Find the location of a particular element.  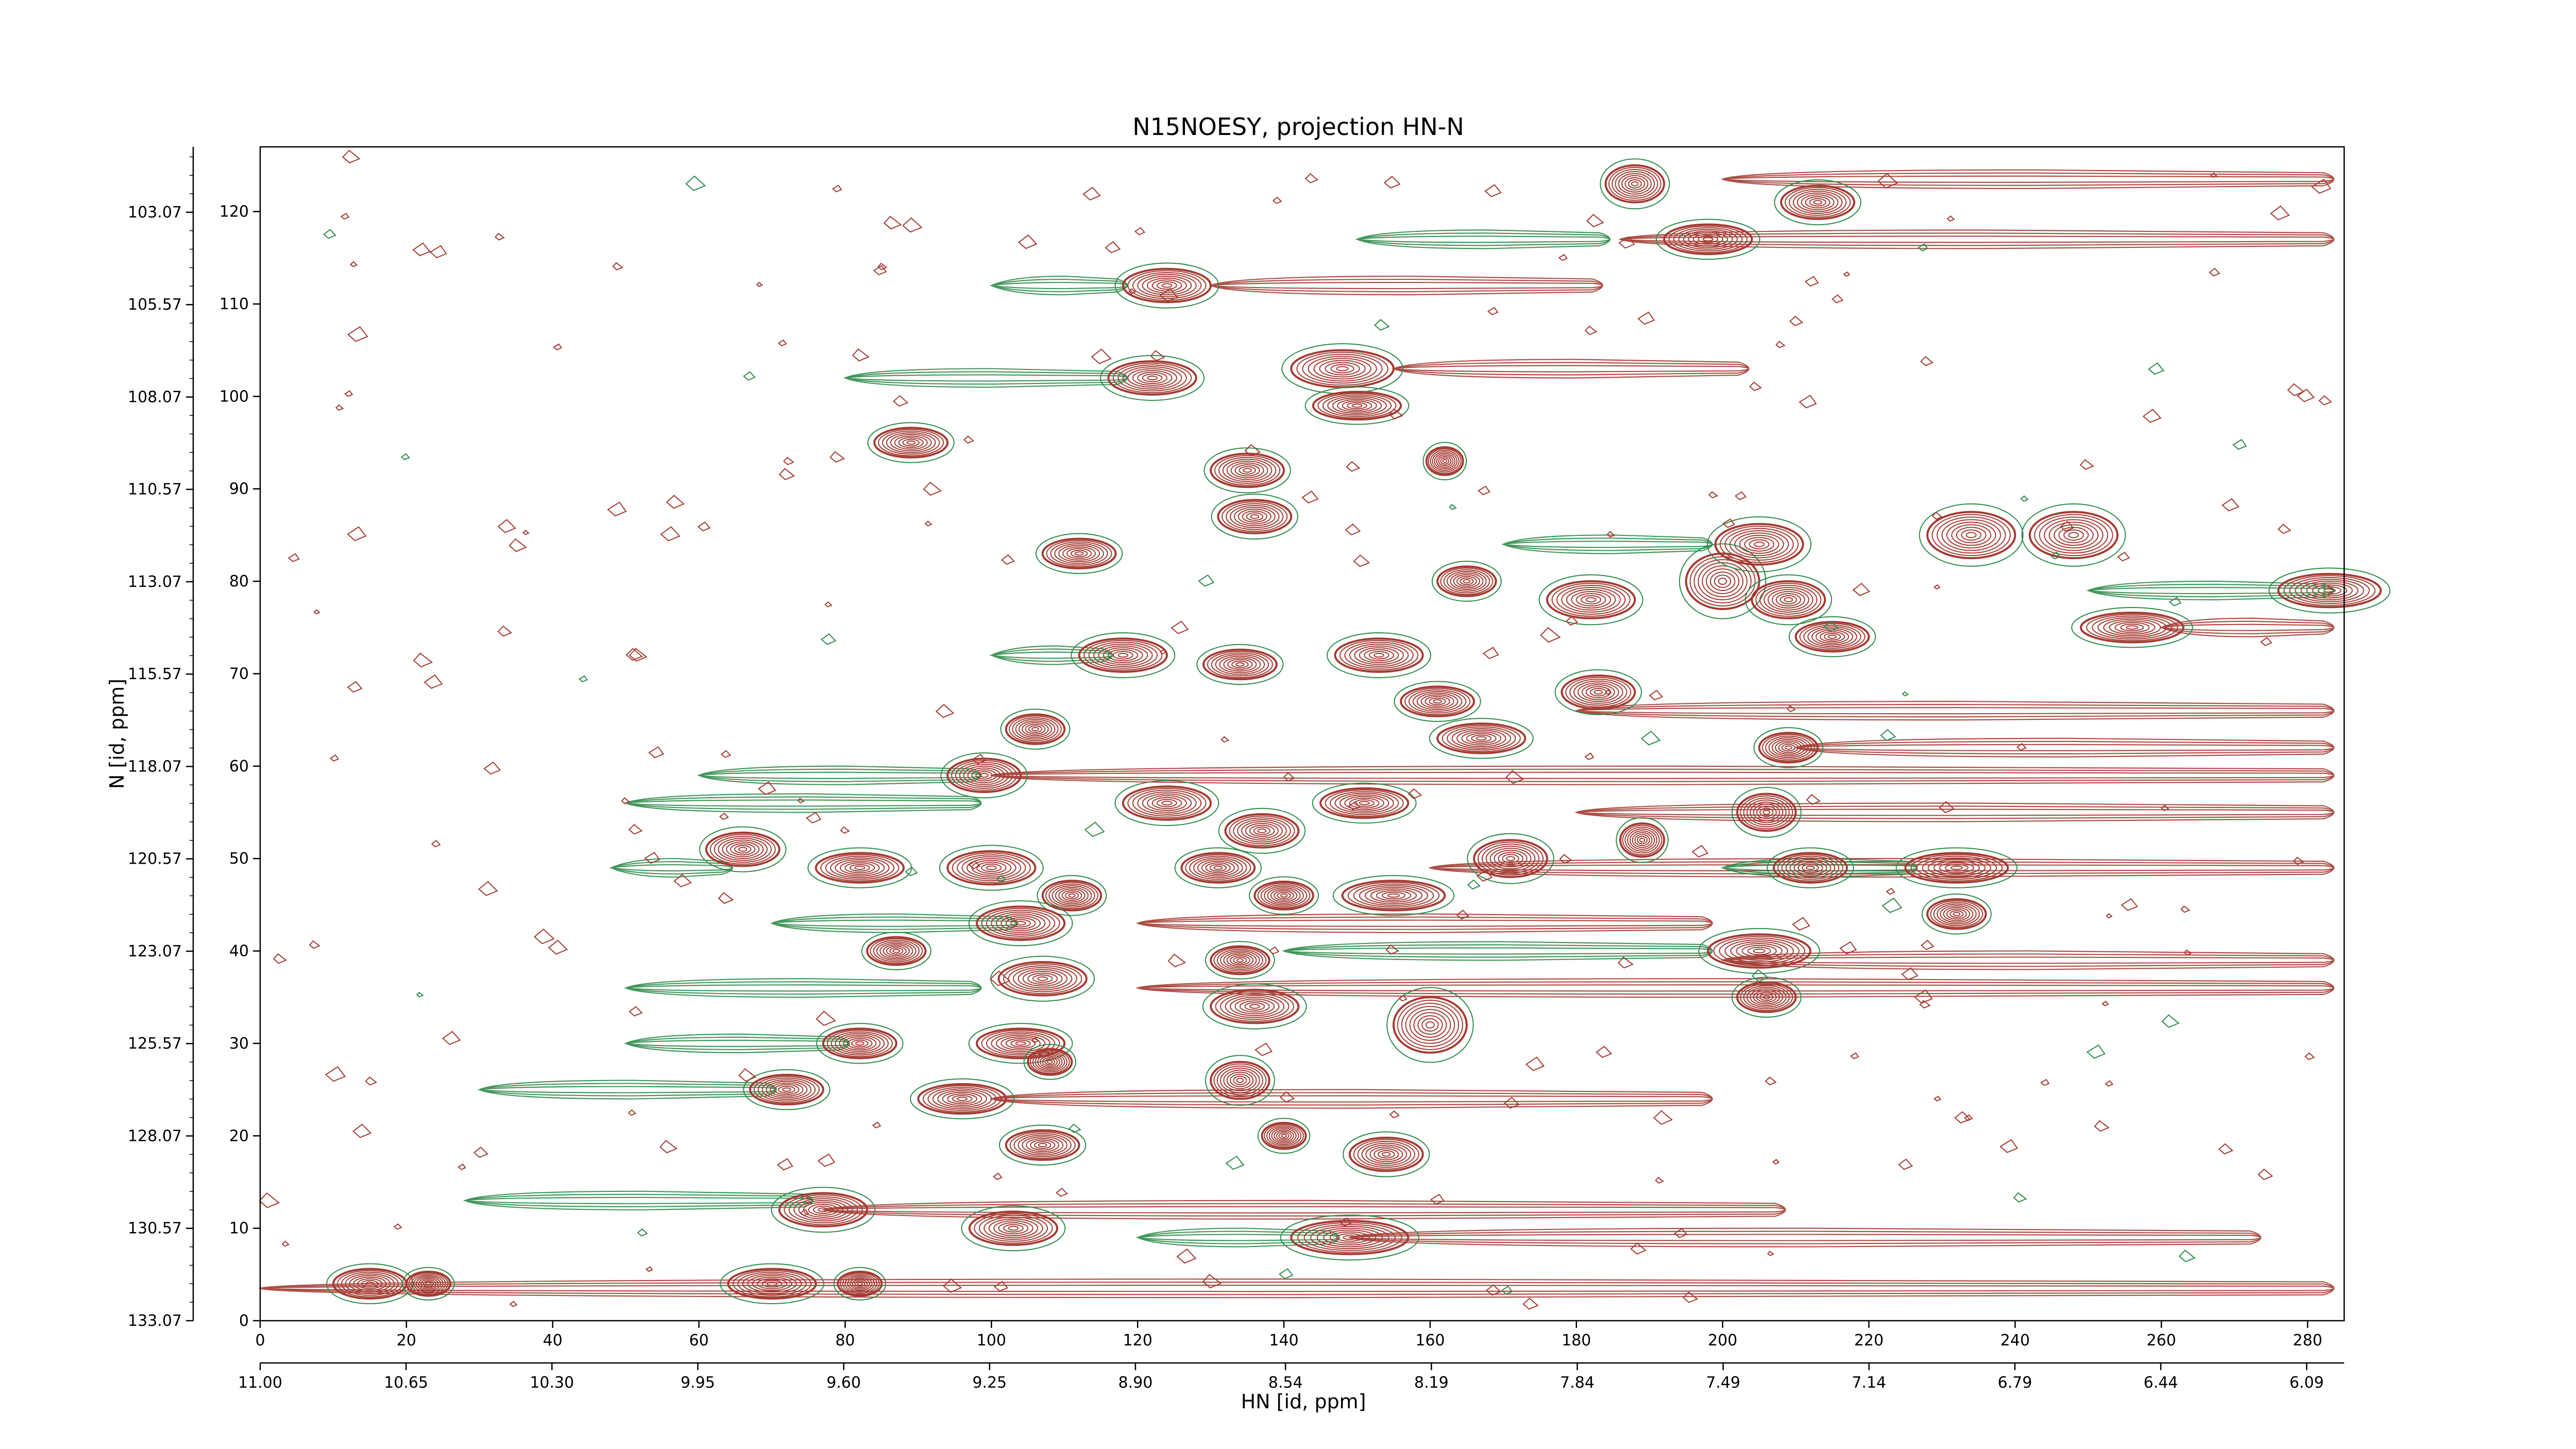

x-index-axis: 0 20 40 60 80 100 120 140 160 180 200 220 240 260 280 is located at coordinates (1289, 1335).